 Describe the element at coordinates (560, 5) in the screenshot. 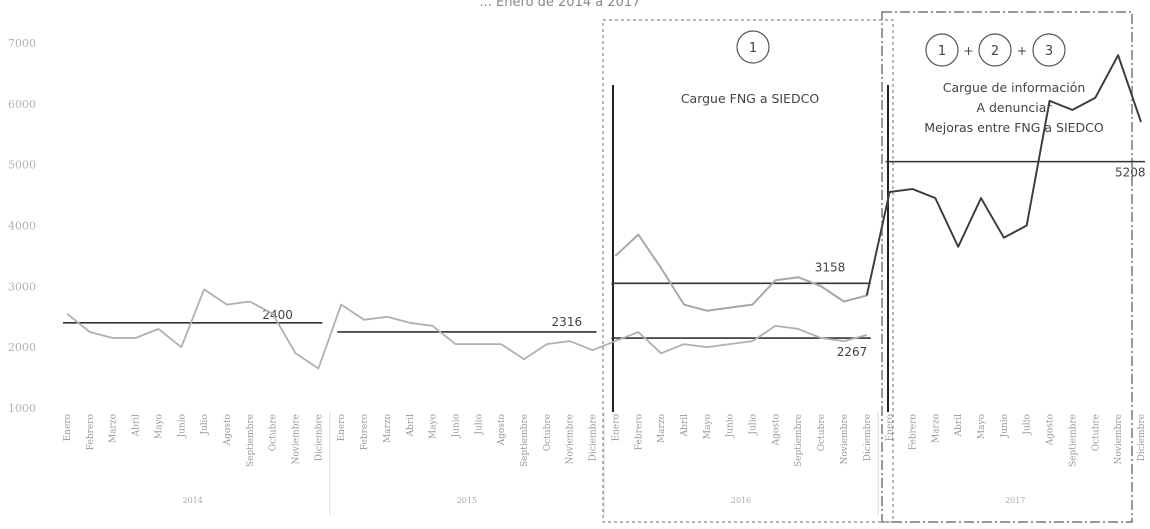

I see `chart-title: ... Enero de 2014 a 2017` at that location.